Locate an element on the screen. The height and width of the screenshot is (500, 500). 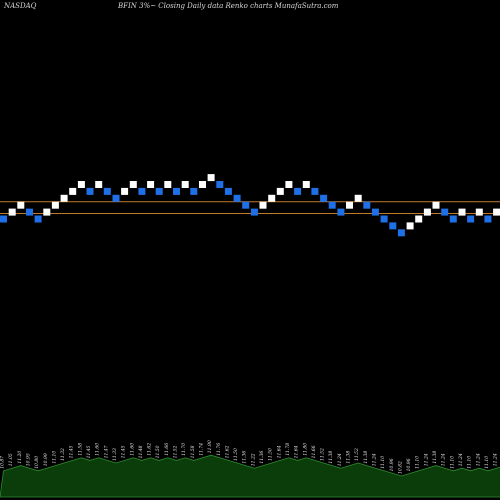
exchange-label: NASDAQ is located at coordinates (20, 6).